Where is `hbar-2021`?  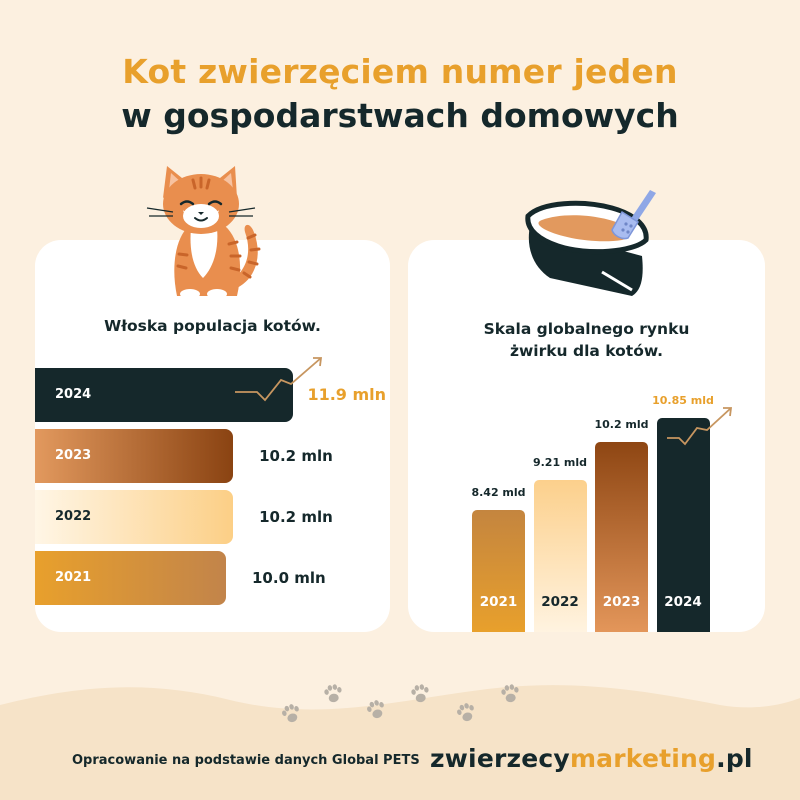
hbar-2021 is located at coordinates (130, 578).